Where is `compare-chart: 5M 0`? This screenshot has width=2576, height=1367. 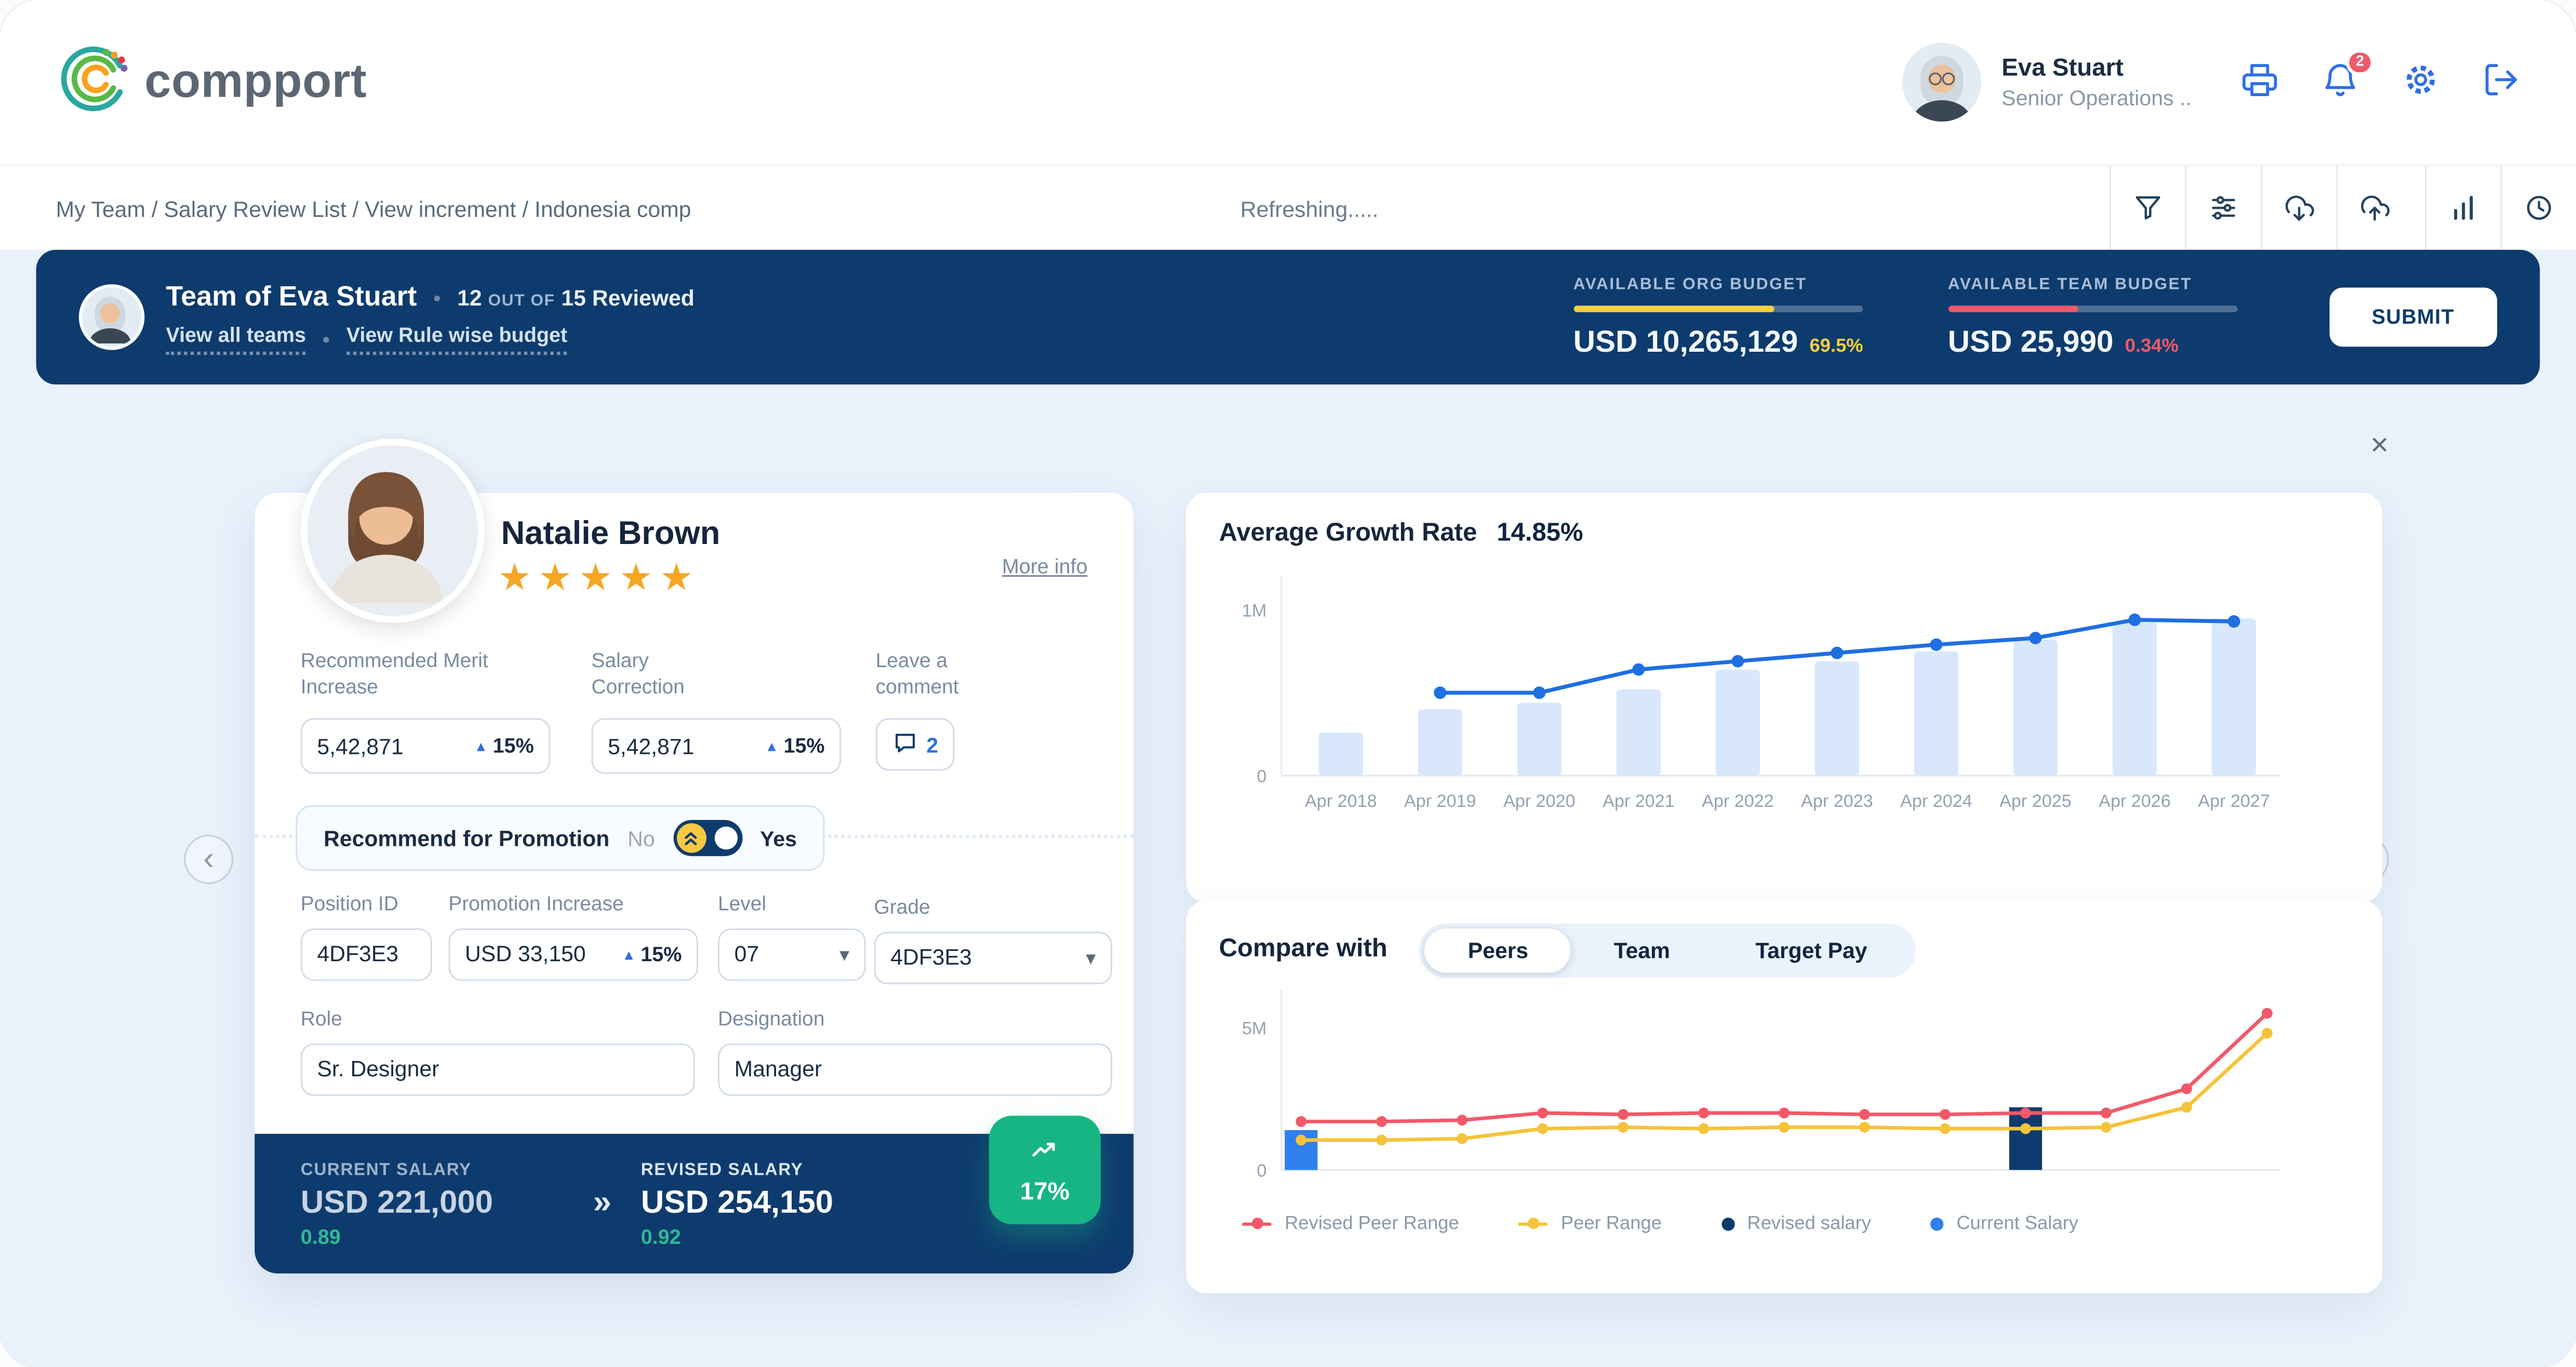 compare-chart: 5M 0 is located at coordinates (1784, 1097).